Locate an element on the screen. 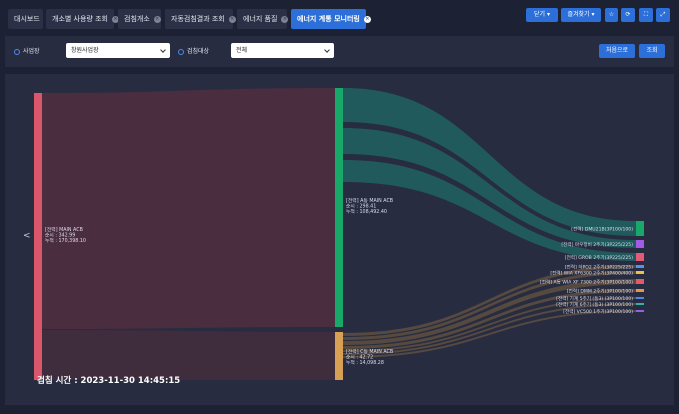 The image size is (679, 414). node-label: [전력] DMU21B(3P100/100) is located at coordinates (602, 229).